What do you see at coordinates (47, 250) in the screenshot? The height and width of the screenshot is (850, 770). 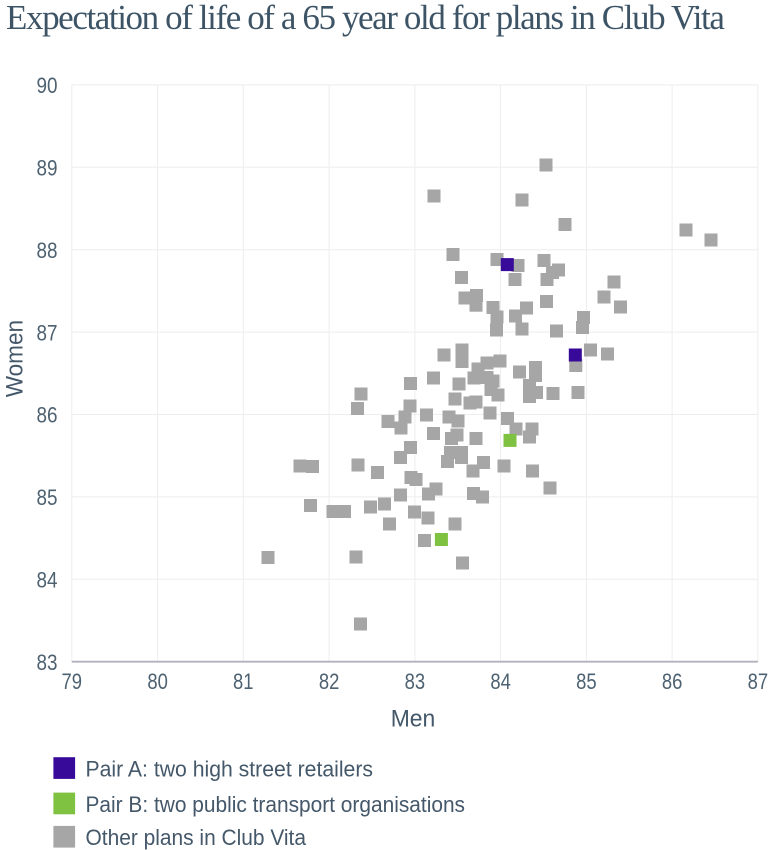 I see `svg-text: 88` at bounding box center [47, 250].